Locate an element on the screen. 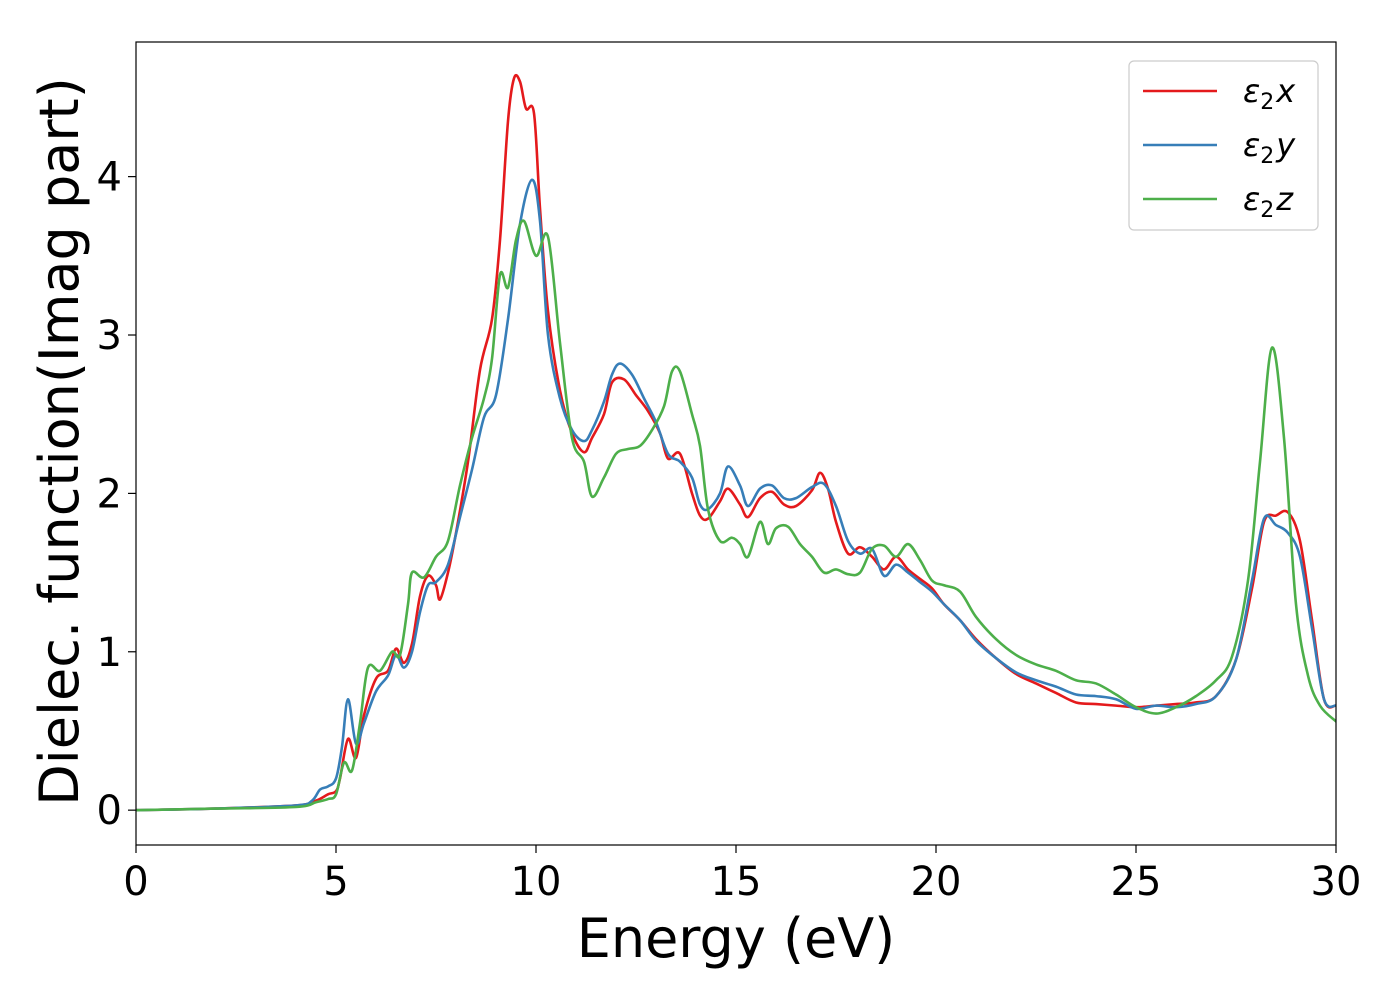 This screenshot has height=1005, width=1400. x-axis-title: Energy (eV) is located at coordinates (736, 938).